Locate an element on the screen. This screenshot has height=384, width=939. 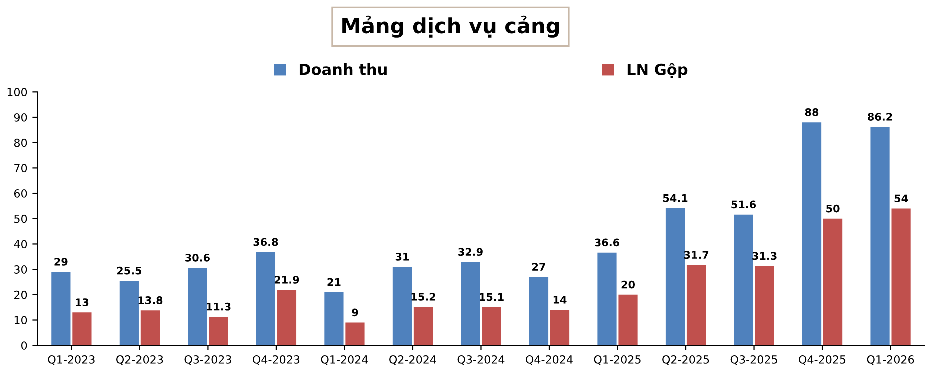
y-tick-label: 10 is located at coordinates (21, 320).